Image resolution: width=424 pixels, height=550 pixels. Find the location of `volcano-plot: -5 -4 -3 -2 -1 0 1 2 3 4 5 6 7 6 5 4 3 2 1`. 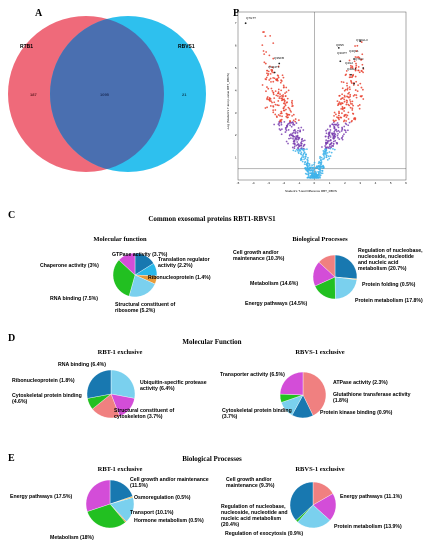

volcano-plot: -5 -4 -3 -2 -1 0 1 2 3 4 5 6 7 6 5 4 3 2 1 is located at coordinates (321, 98).